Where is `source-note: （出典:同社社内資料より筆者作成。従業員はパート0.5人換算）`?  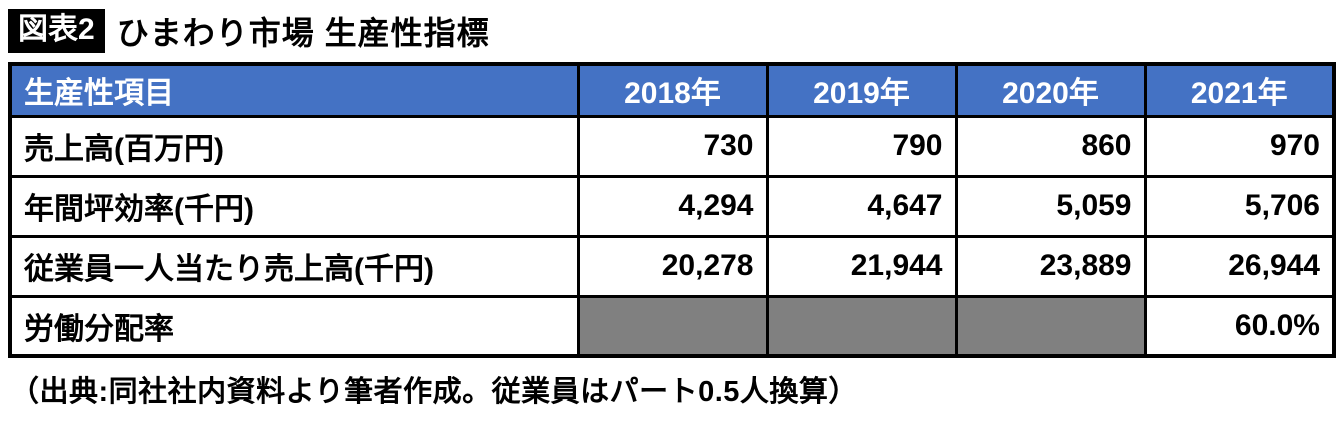 source-note: （出典:同社社内資料より筆者作成。従業員はパート0.5人換算） is located at coordinates (434, 392).